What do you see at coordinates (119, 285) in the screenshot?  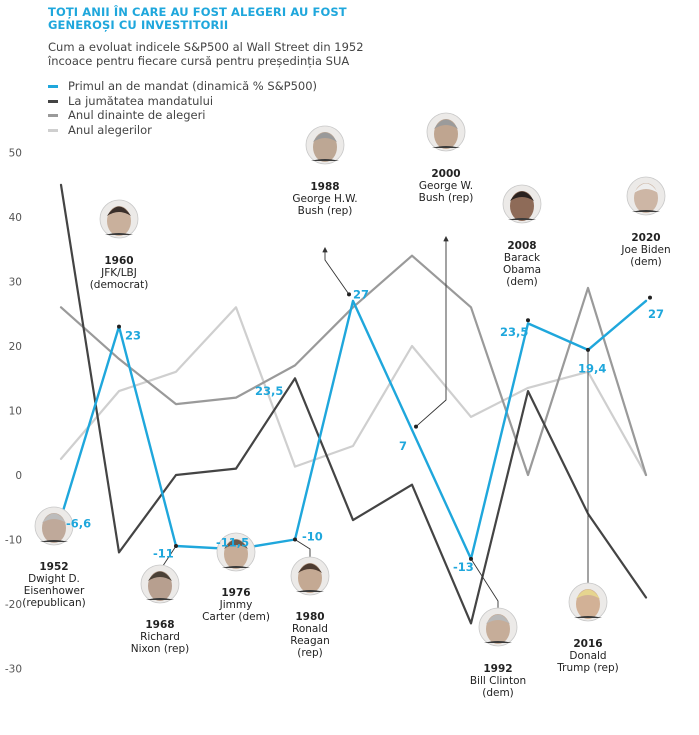 I see `president-name-line: (democrat)` at bounding box center [119, 285].